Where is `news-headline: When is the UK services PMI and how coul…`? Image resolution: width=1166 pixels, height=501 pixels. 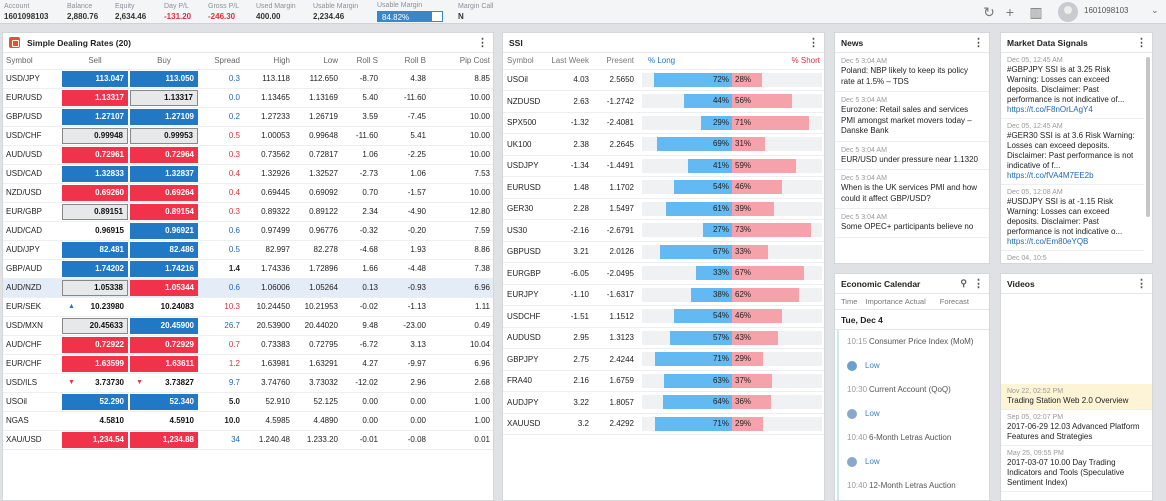
news-headline: When is the UK services PMI and how coul… is located at coordinates (909, 193).